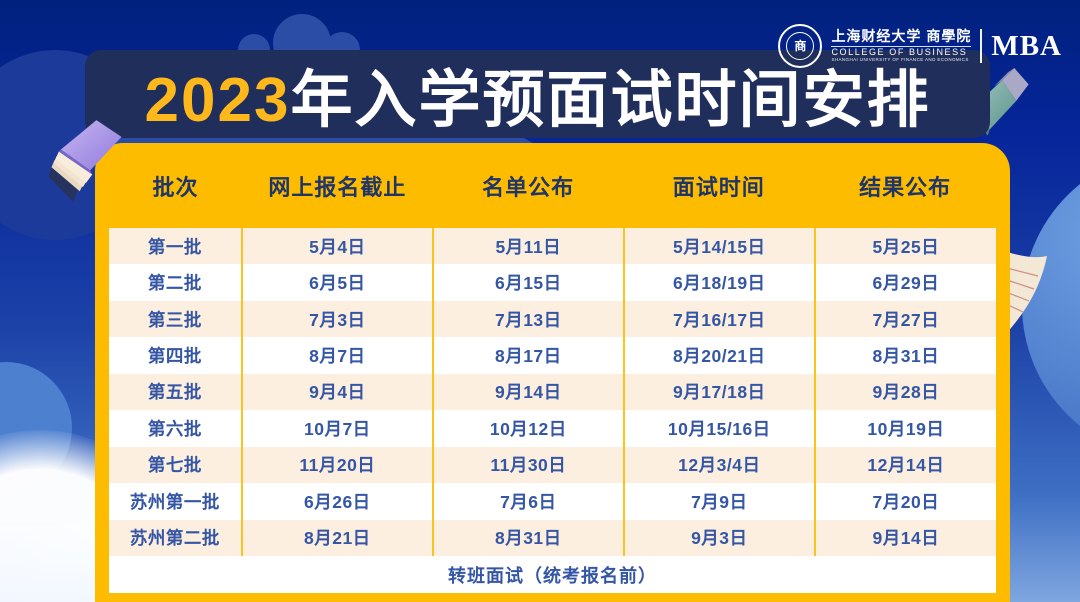 Image resolution: width=1080 pixels, height=602 pixels. What do you see at coordinates (529, 428) in the screenshot?
I see `table-cell: 10月12日` at bounding box center [529, 428].